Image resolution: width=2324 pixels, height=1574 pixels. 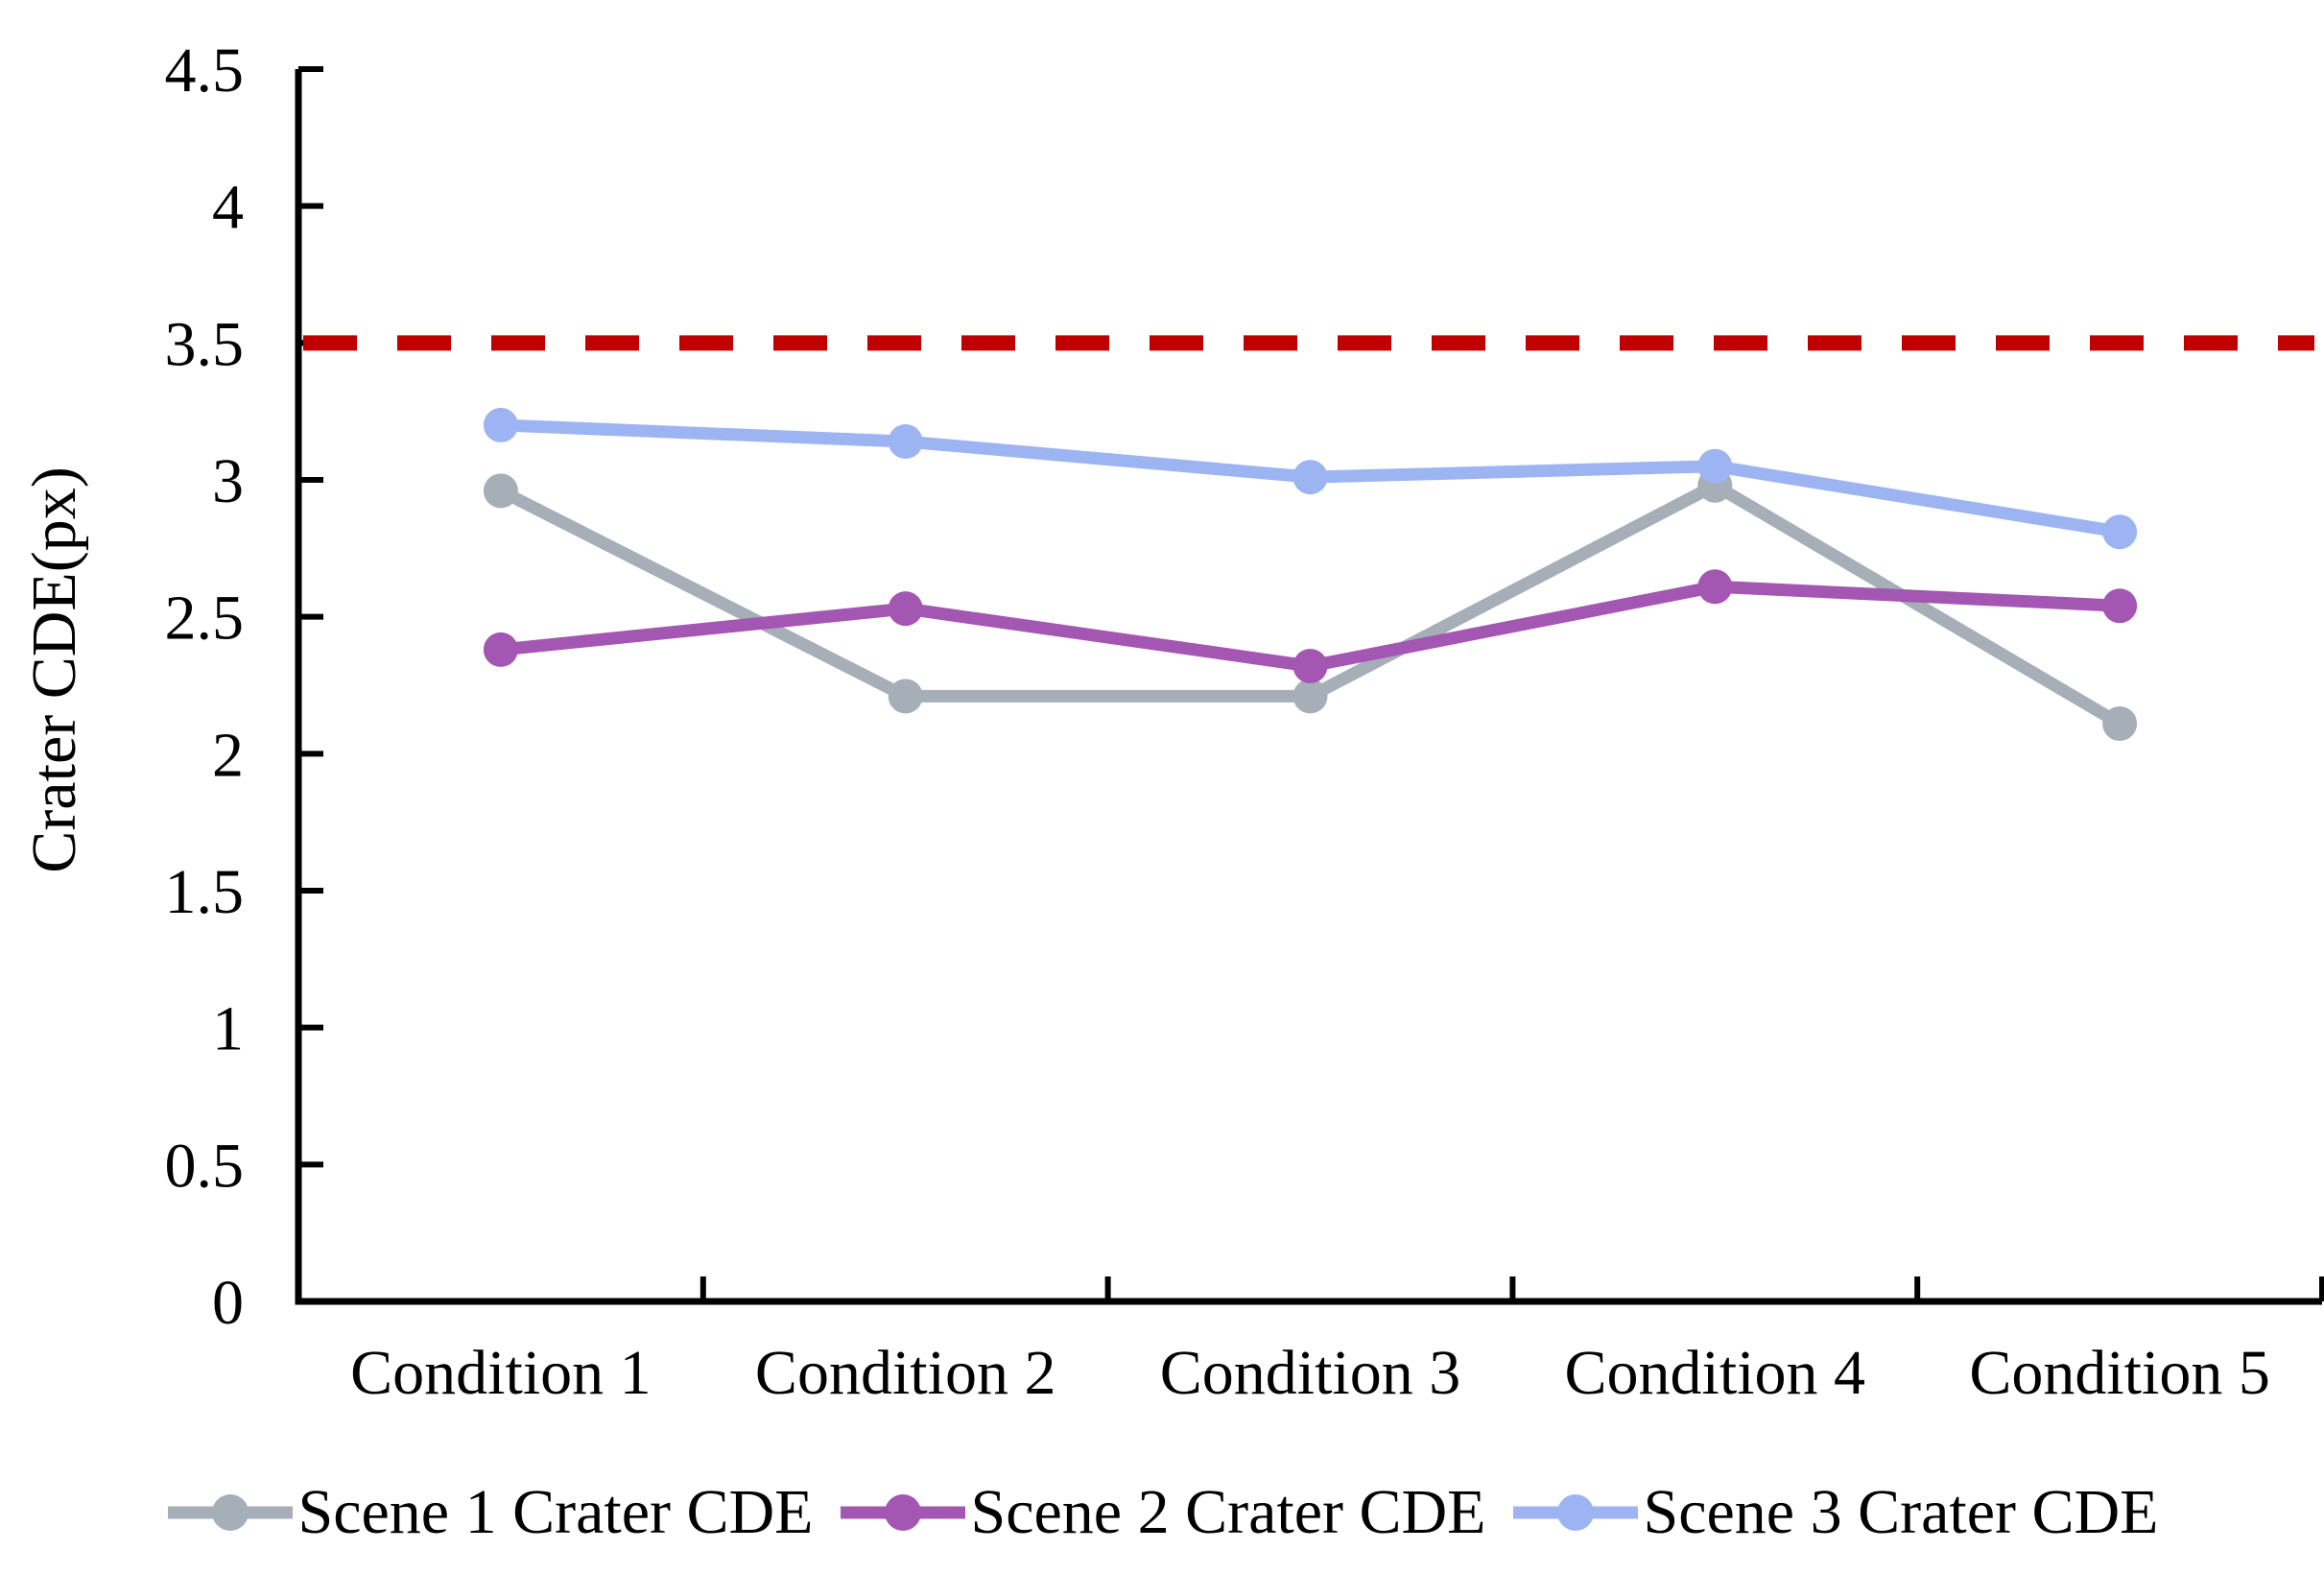 I want to click on legend-label: Scene 3 Crater CDE, so click(x=1901, y=1512).